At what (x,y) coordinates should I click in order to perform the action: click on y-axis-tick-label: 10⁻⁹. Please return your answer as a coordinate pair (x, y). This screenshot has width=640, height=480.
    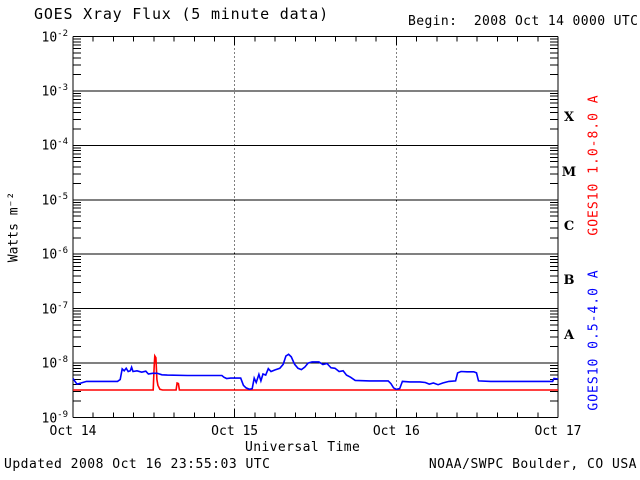
    Looking at the image, I should click on (55, 417).